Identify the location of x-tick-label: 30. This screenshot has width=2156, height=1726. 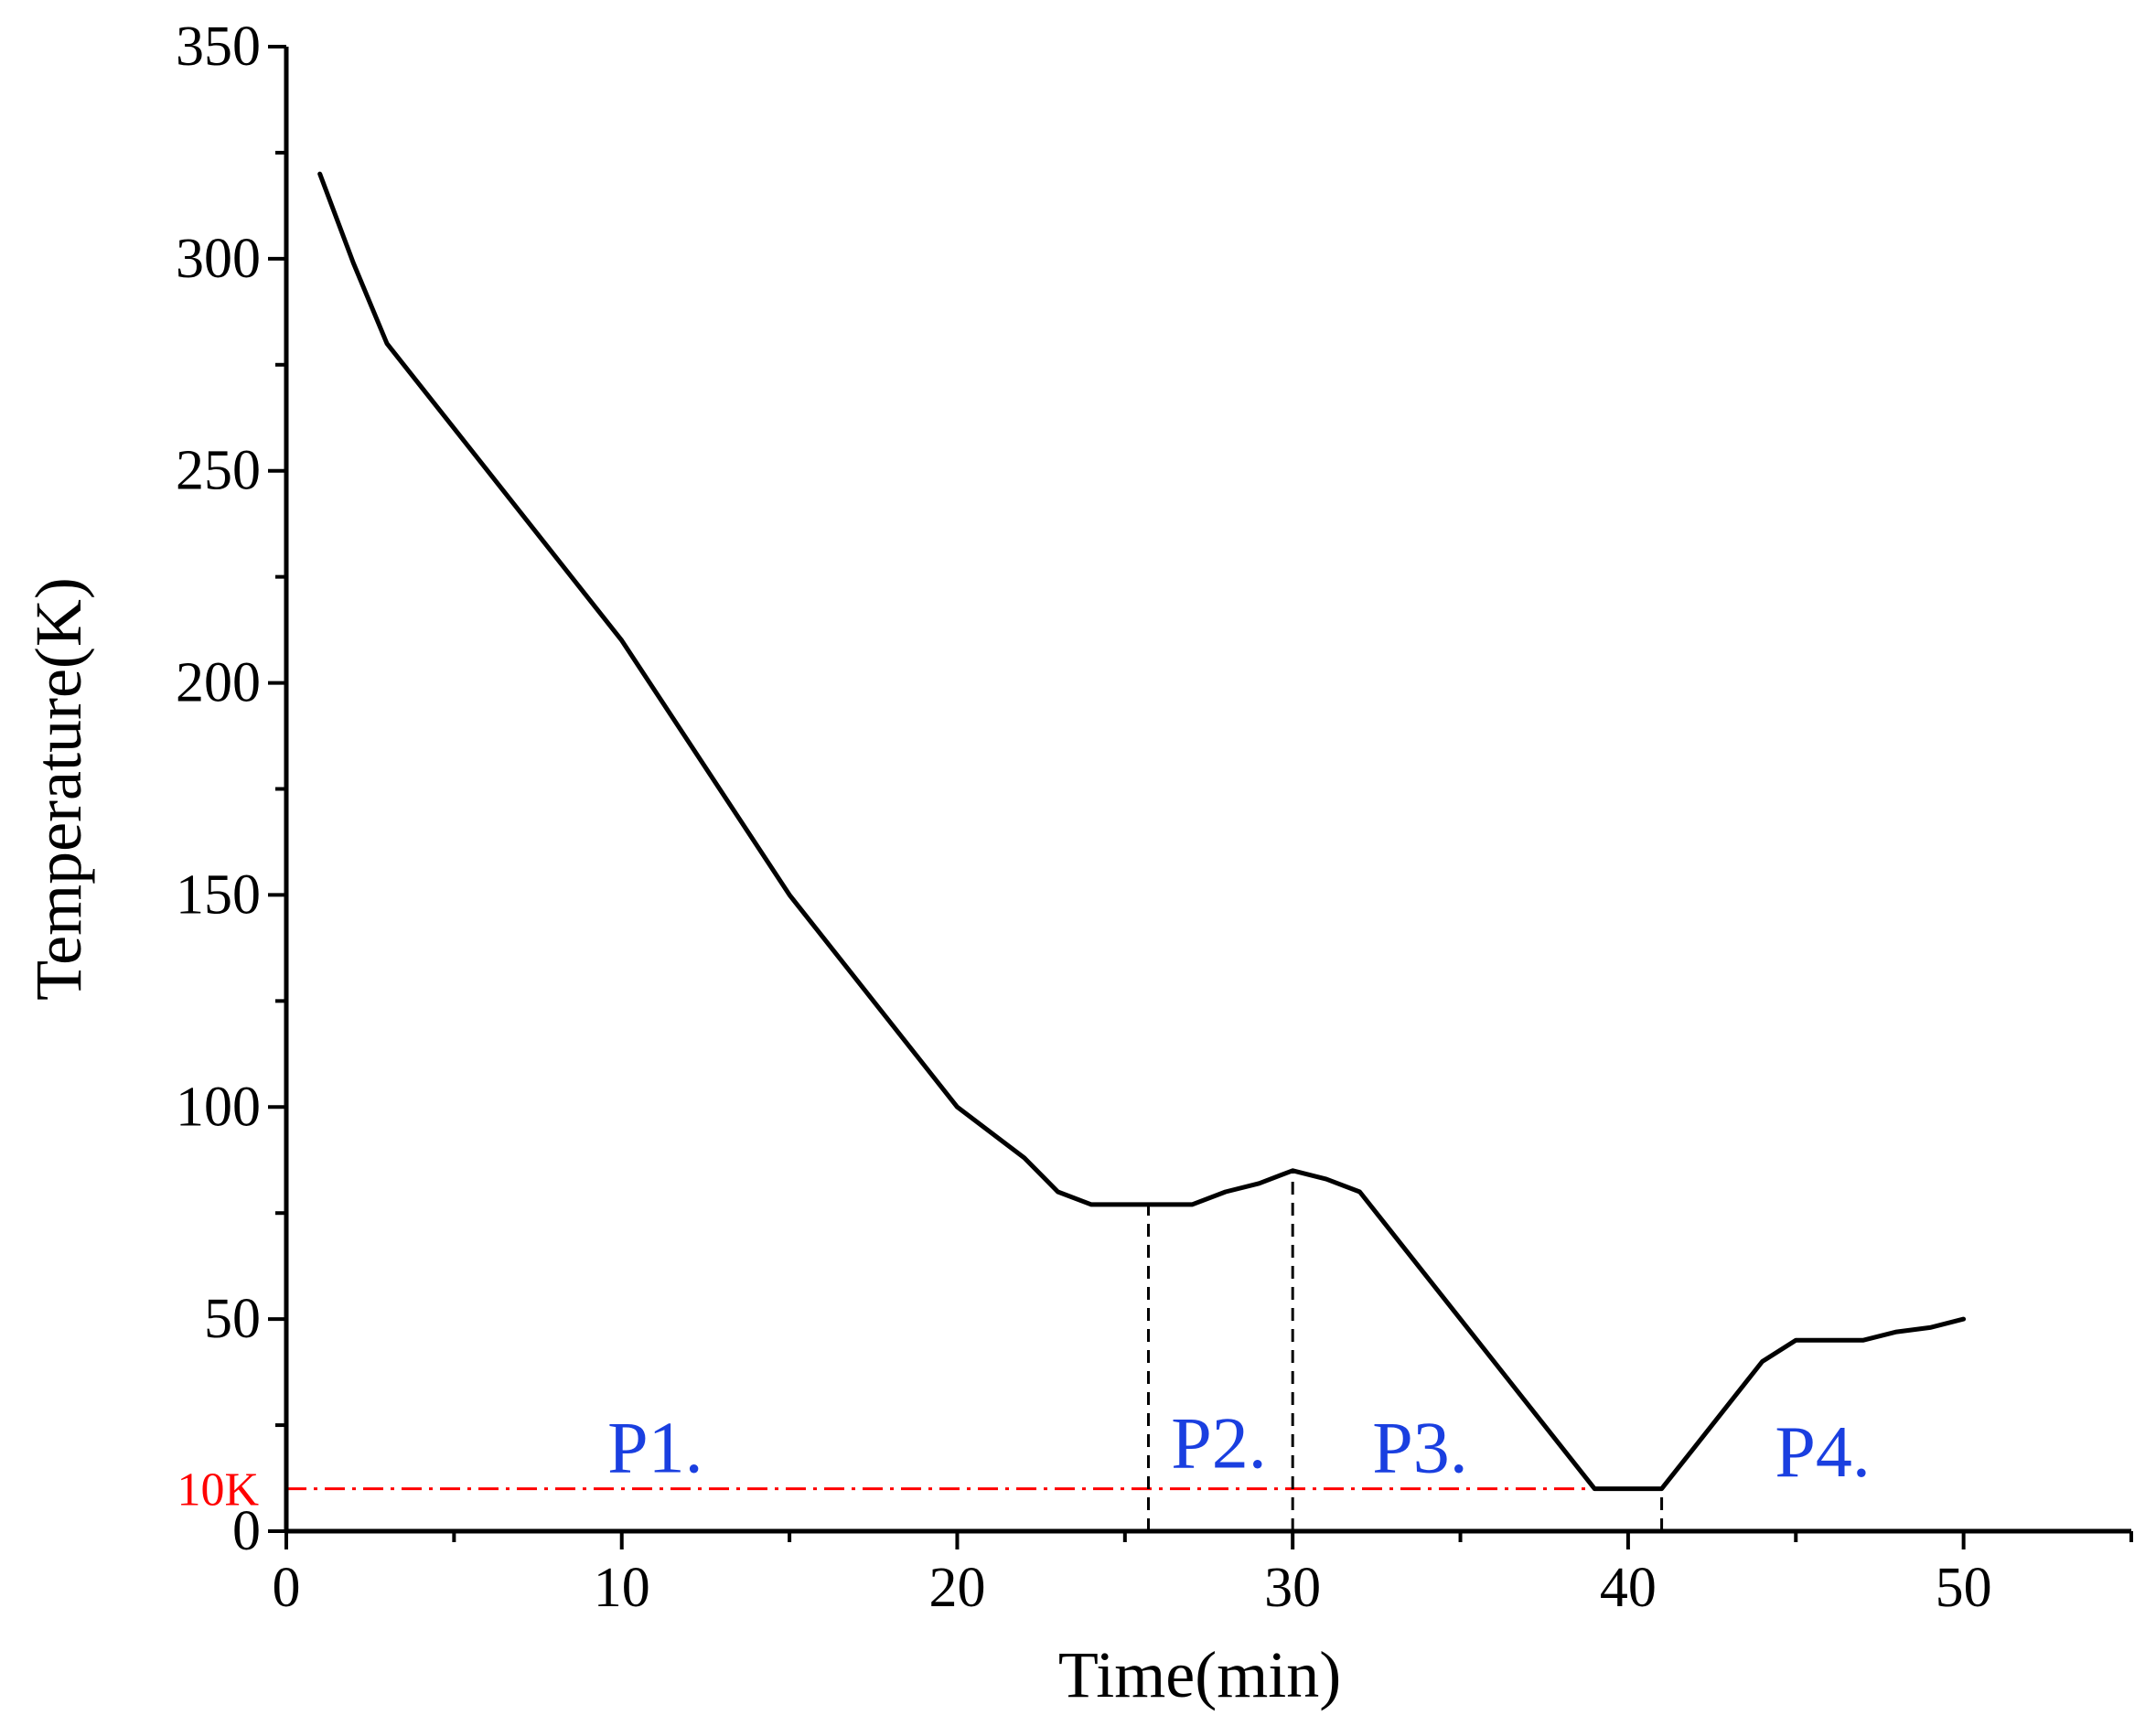
(1293, 1588).